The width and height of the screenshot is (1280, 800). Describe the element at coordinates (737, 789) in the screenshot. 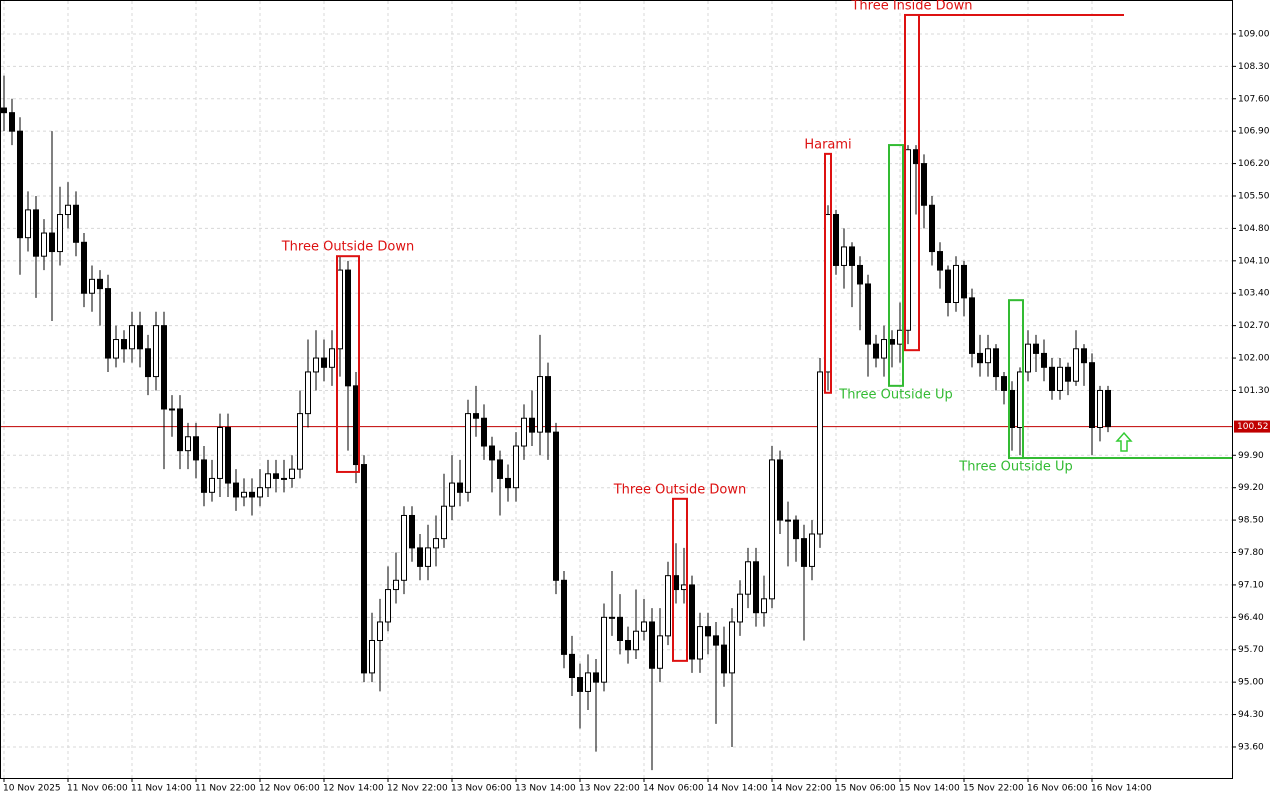

I see `x-tick-label: 14 Nov 14:00` at that location.